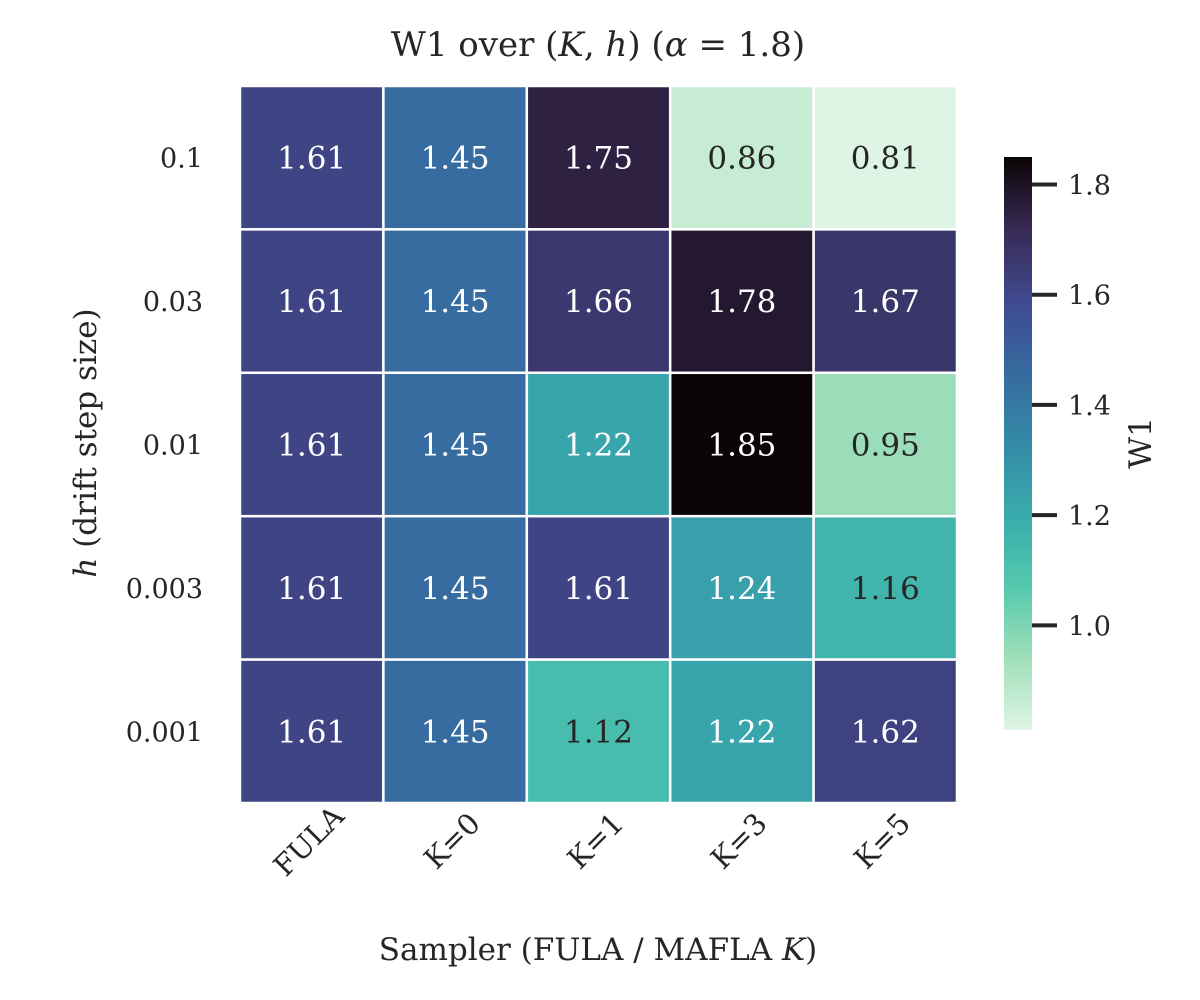  Describe the element at coordinates (598, 45) in the screenshot. I see `chart-title: W1 over (K, h) (α = 1.8)` at that location.